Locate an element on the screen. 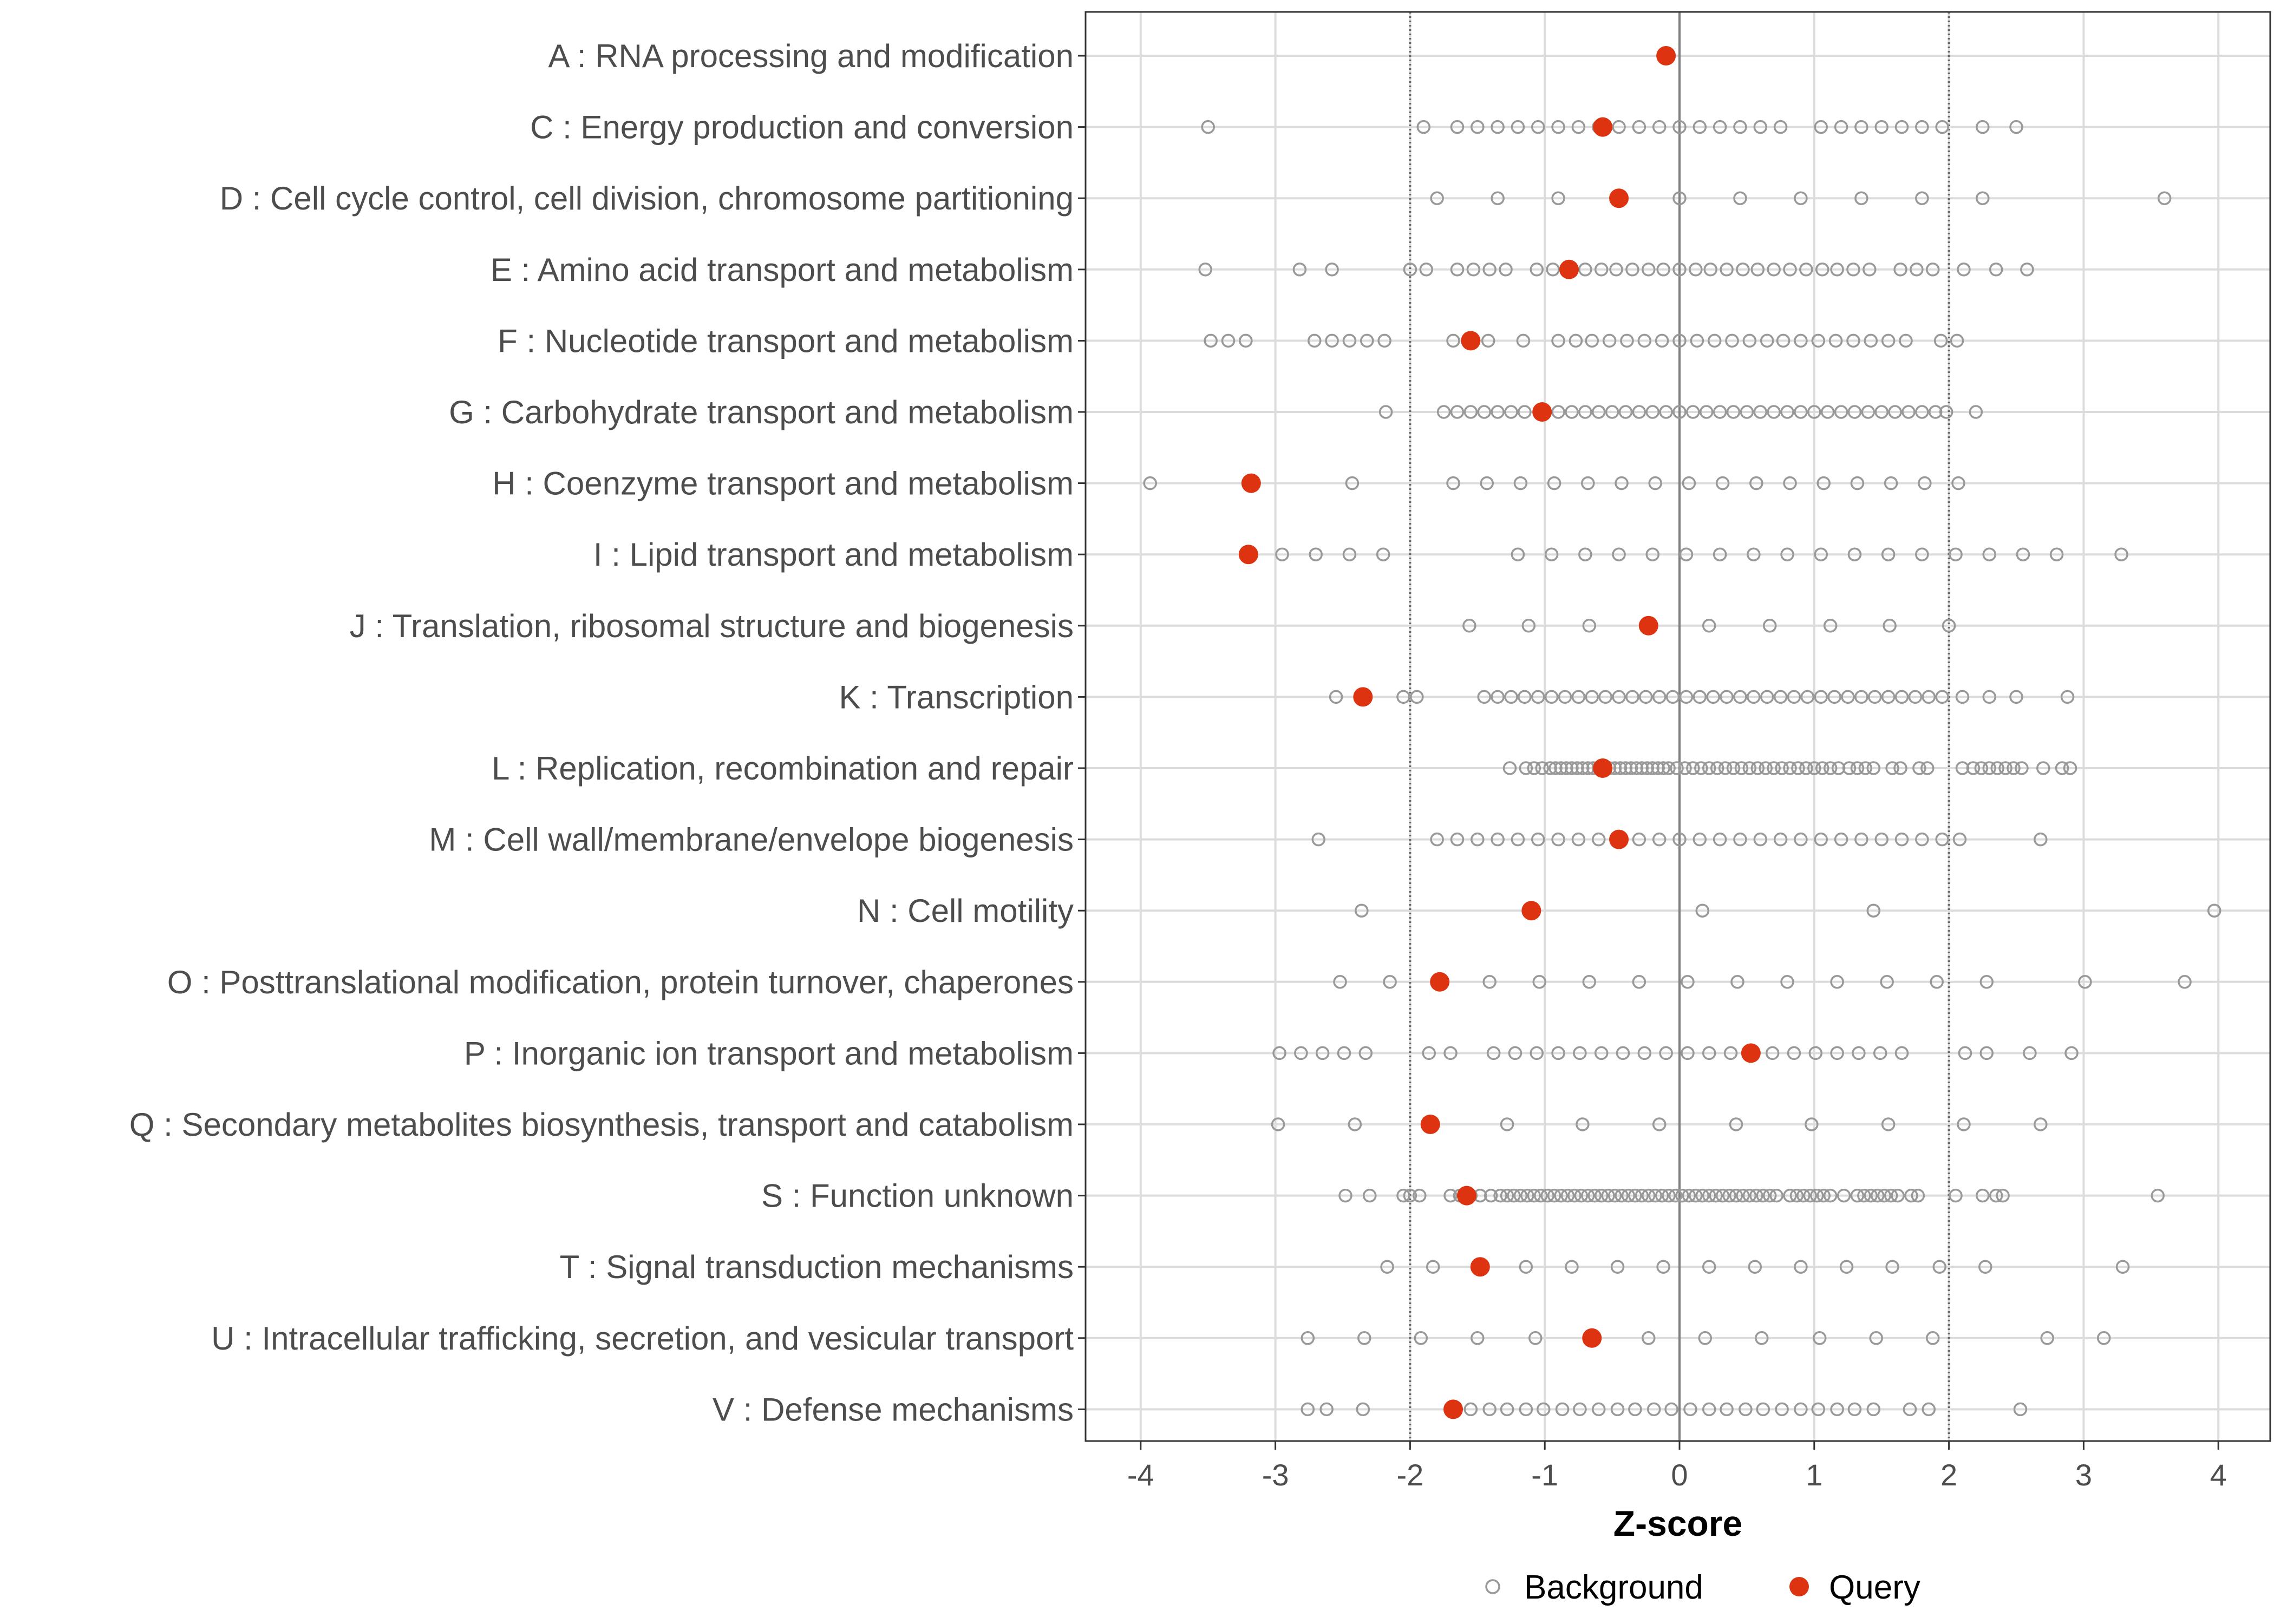 The width and height of the screenshot is (2274, 1624). x-axis: -4 -3 -2 -1 0 1 2 3 4 is located at coordinates (1677, 1466).